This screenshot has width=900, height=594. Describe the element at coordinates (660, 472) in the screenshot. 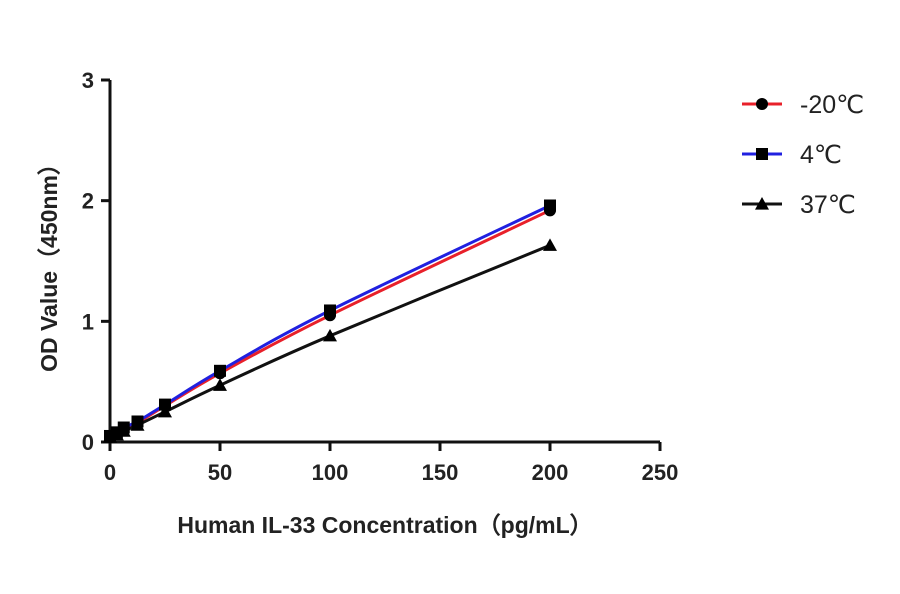

I see `x-tick-label: 250` at that location.